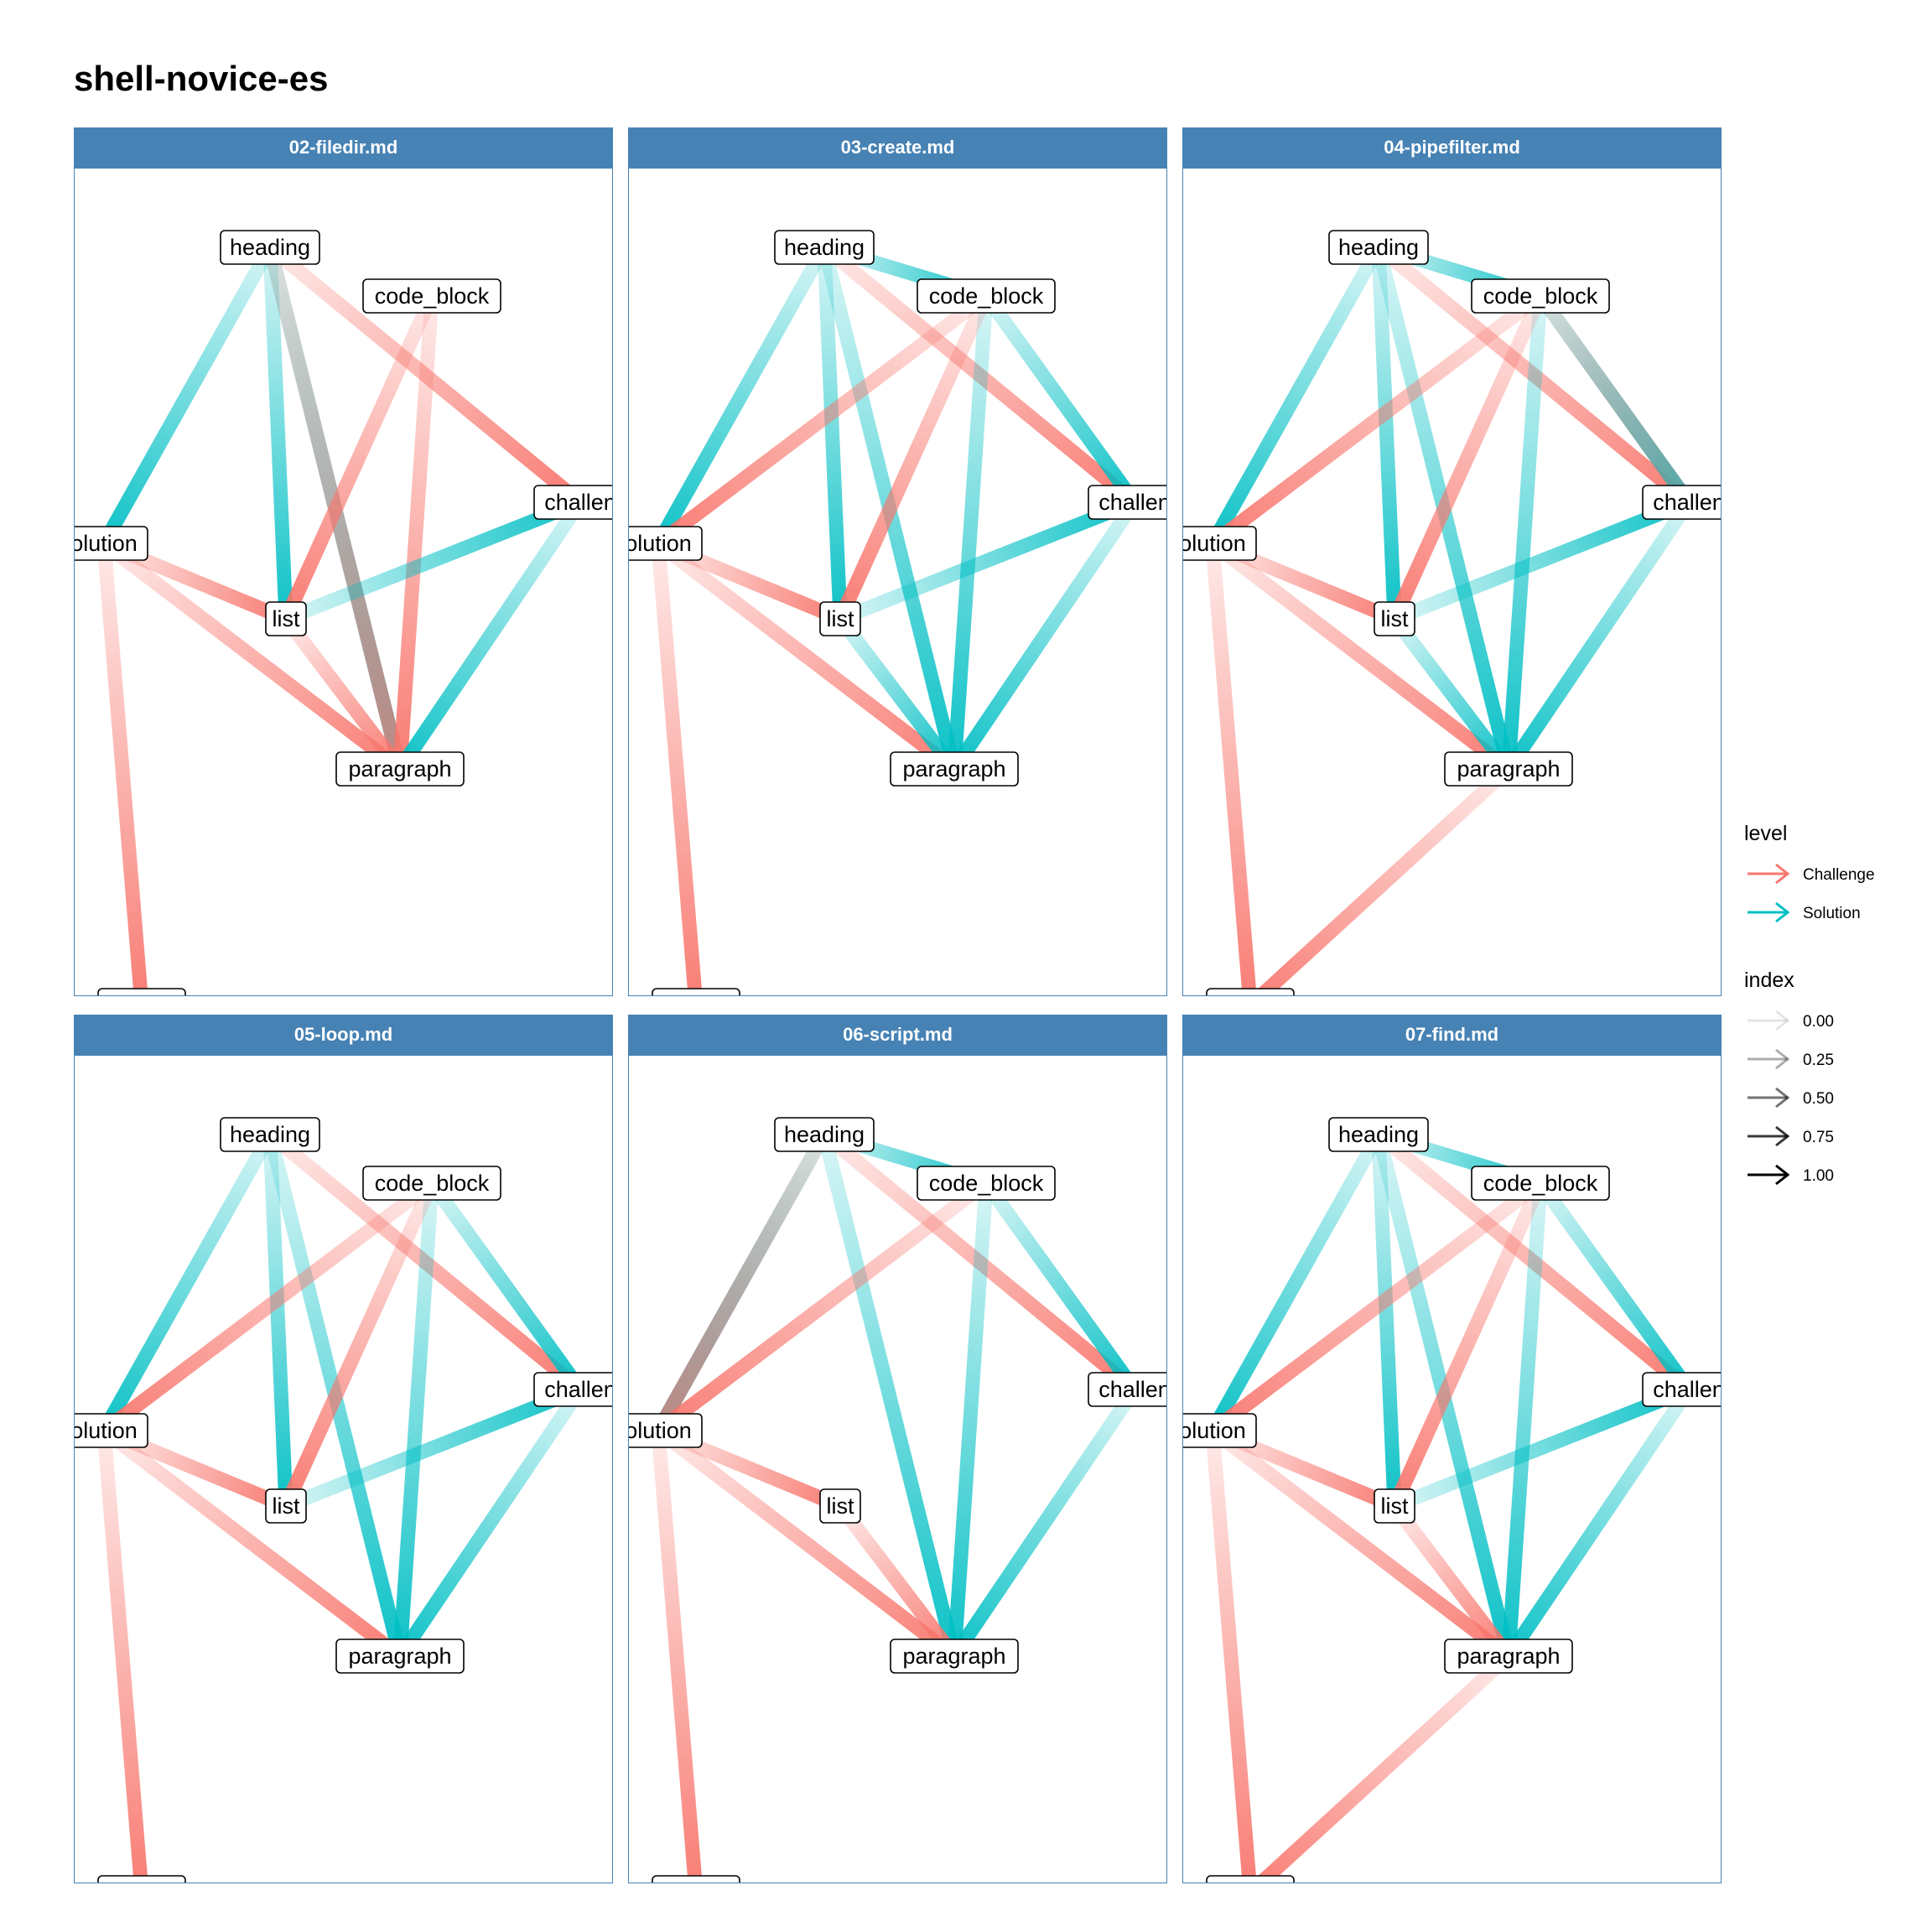 The width and height of the screenshot is (1932, 1932). What do you see at coordinates (1452, 1035) in the screenshot?
I see `facet-strip-label: 07-find.md` at bounding box center [1452, 1035].